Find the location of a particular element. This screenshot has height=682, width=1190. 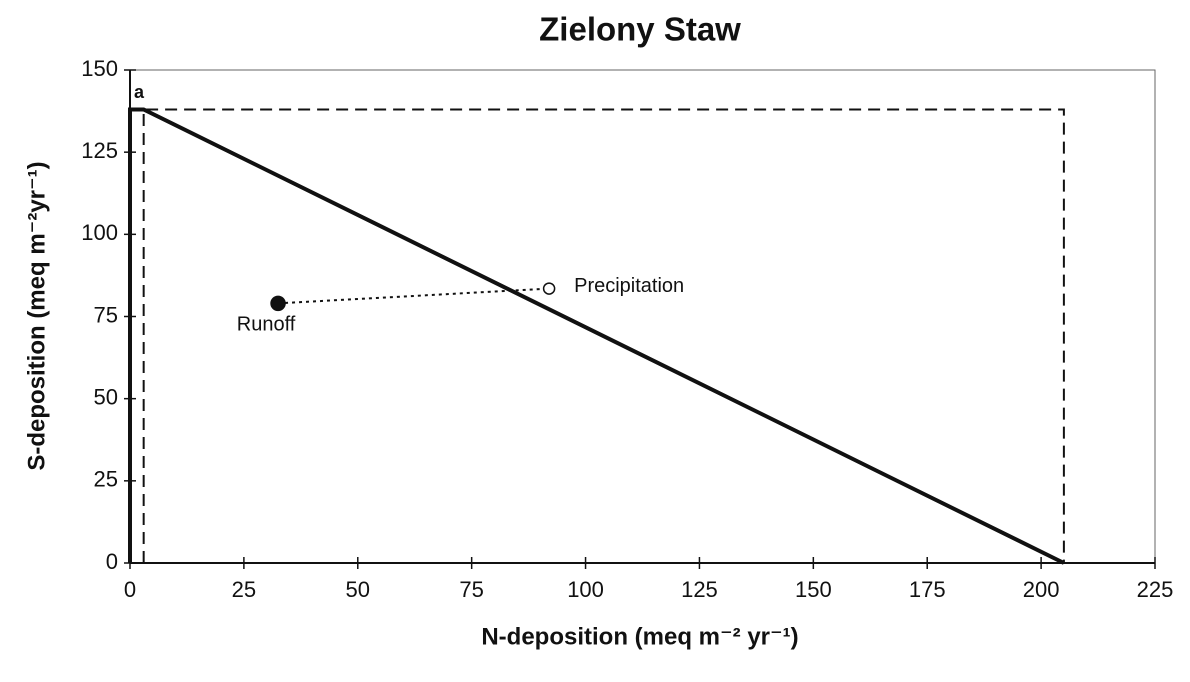

x-tick-label: 100 is located at coordinates (585, 589).